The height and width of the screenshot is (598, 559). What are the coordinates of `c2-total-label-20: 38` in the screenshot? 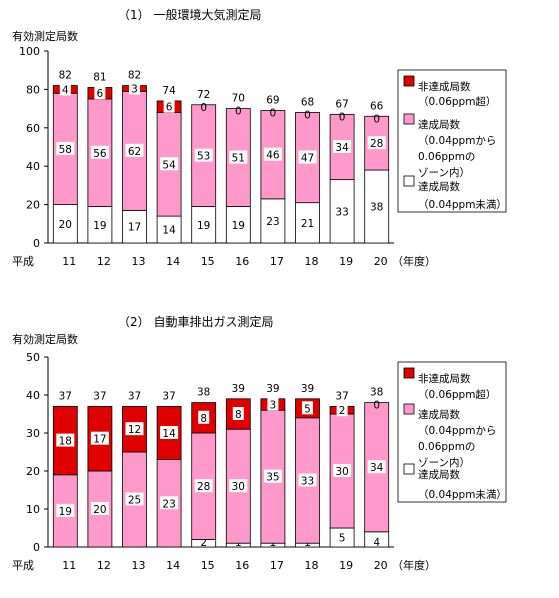 It's located at (376, 393).